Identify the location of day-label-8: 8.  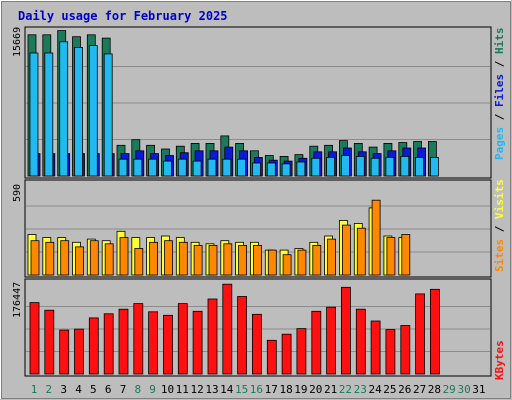
(137, 389).